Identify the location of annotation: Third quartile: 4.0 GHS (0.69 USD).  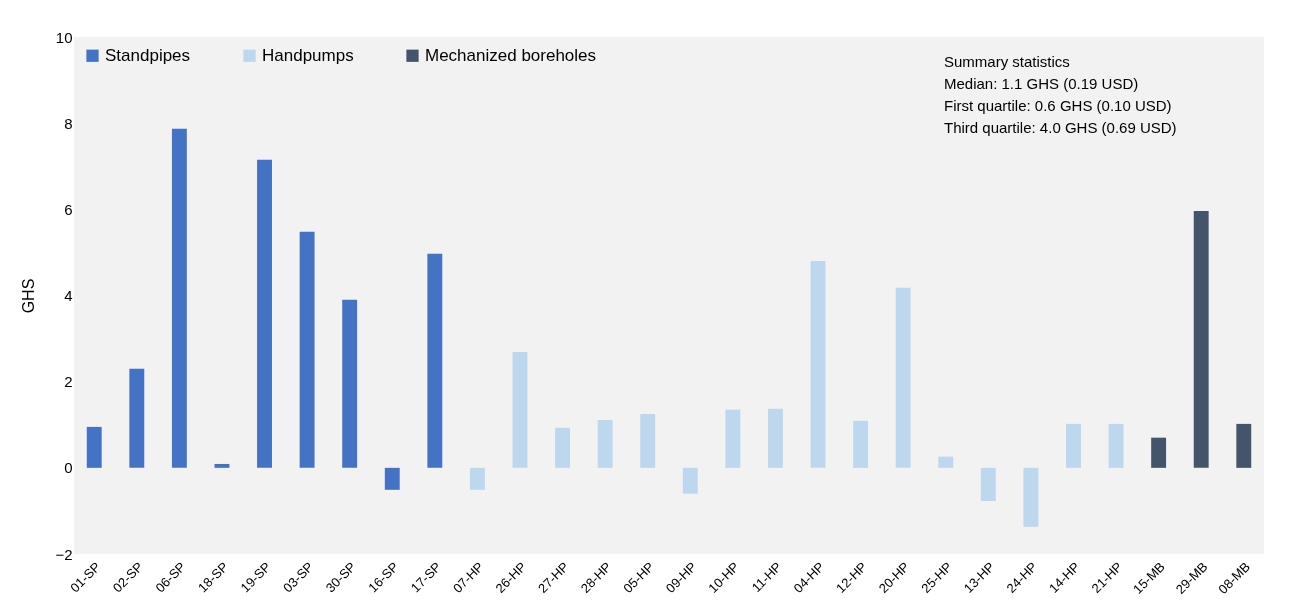
(1060, 127).